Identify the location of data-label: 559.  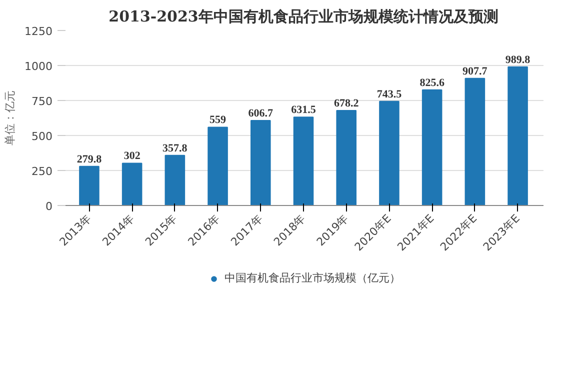
(218, 120).